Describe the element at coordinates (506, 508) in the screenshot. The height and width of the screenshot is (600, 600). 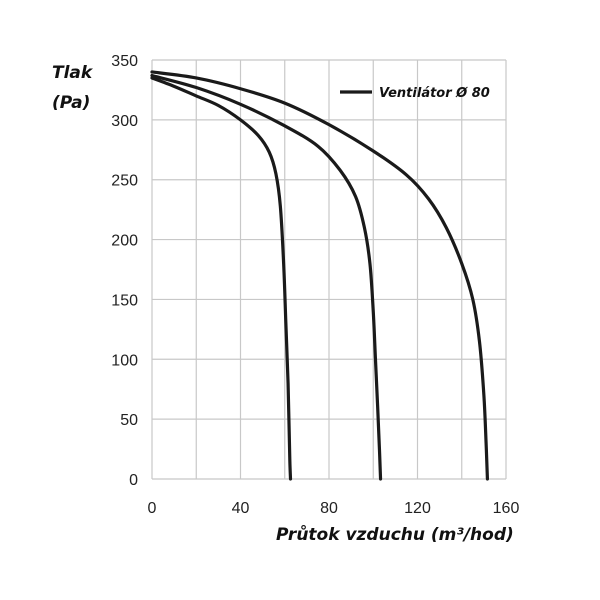
I see `x-tick-label: 160` at that location.